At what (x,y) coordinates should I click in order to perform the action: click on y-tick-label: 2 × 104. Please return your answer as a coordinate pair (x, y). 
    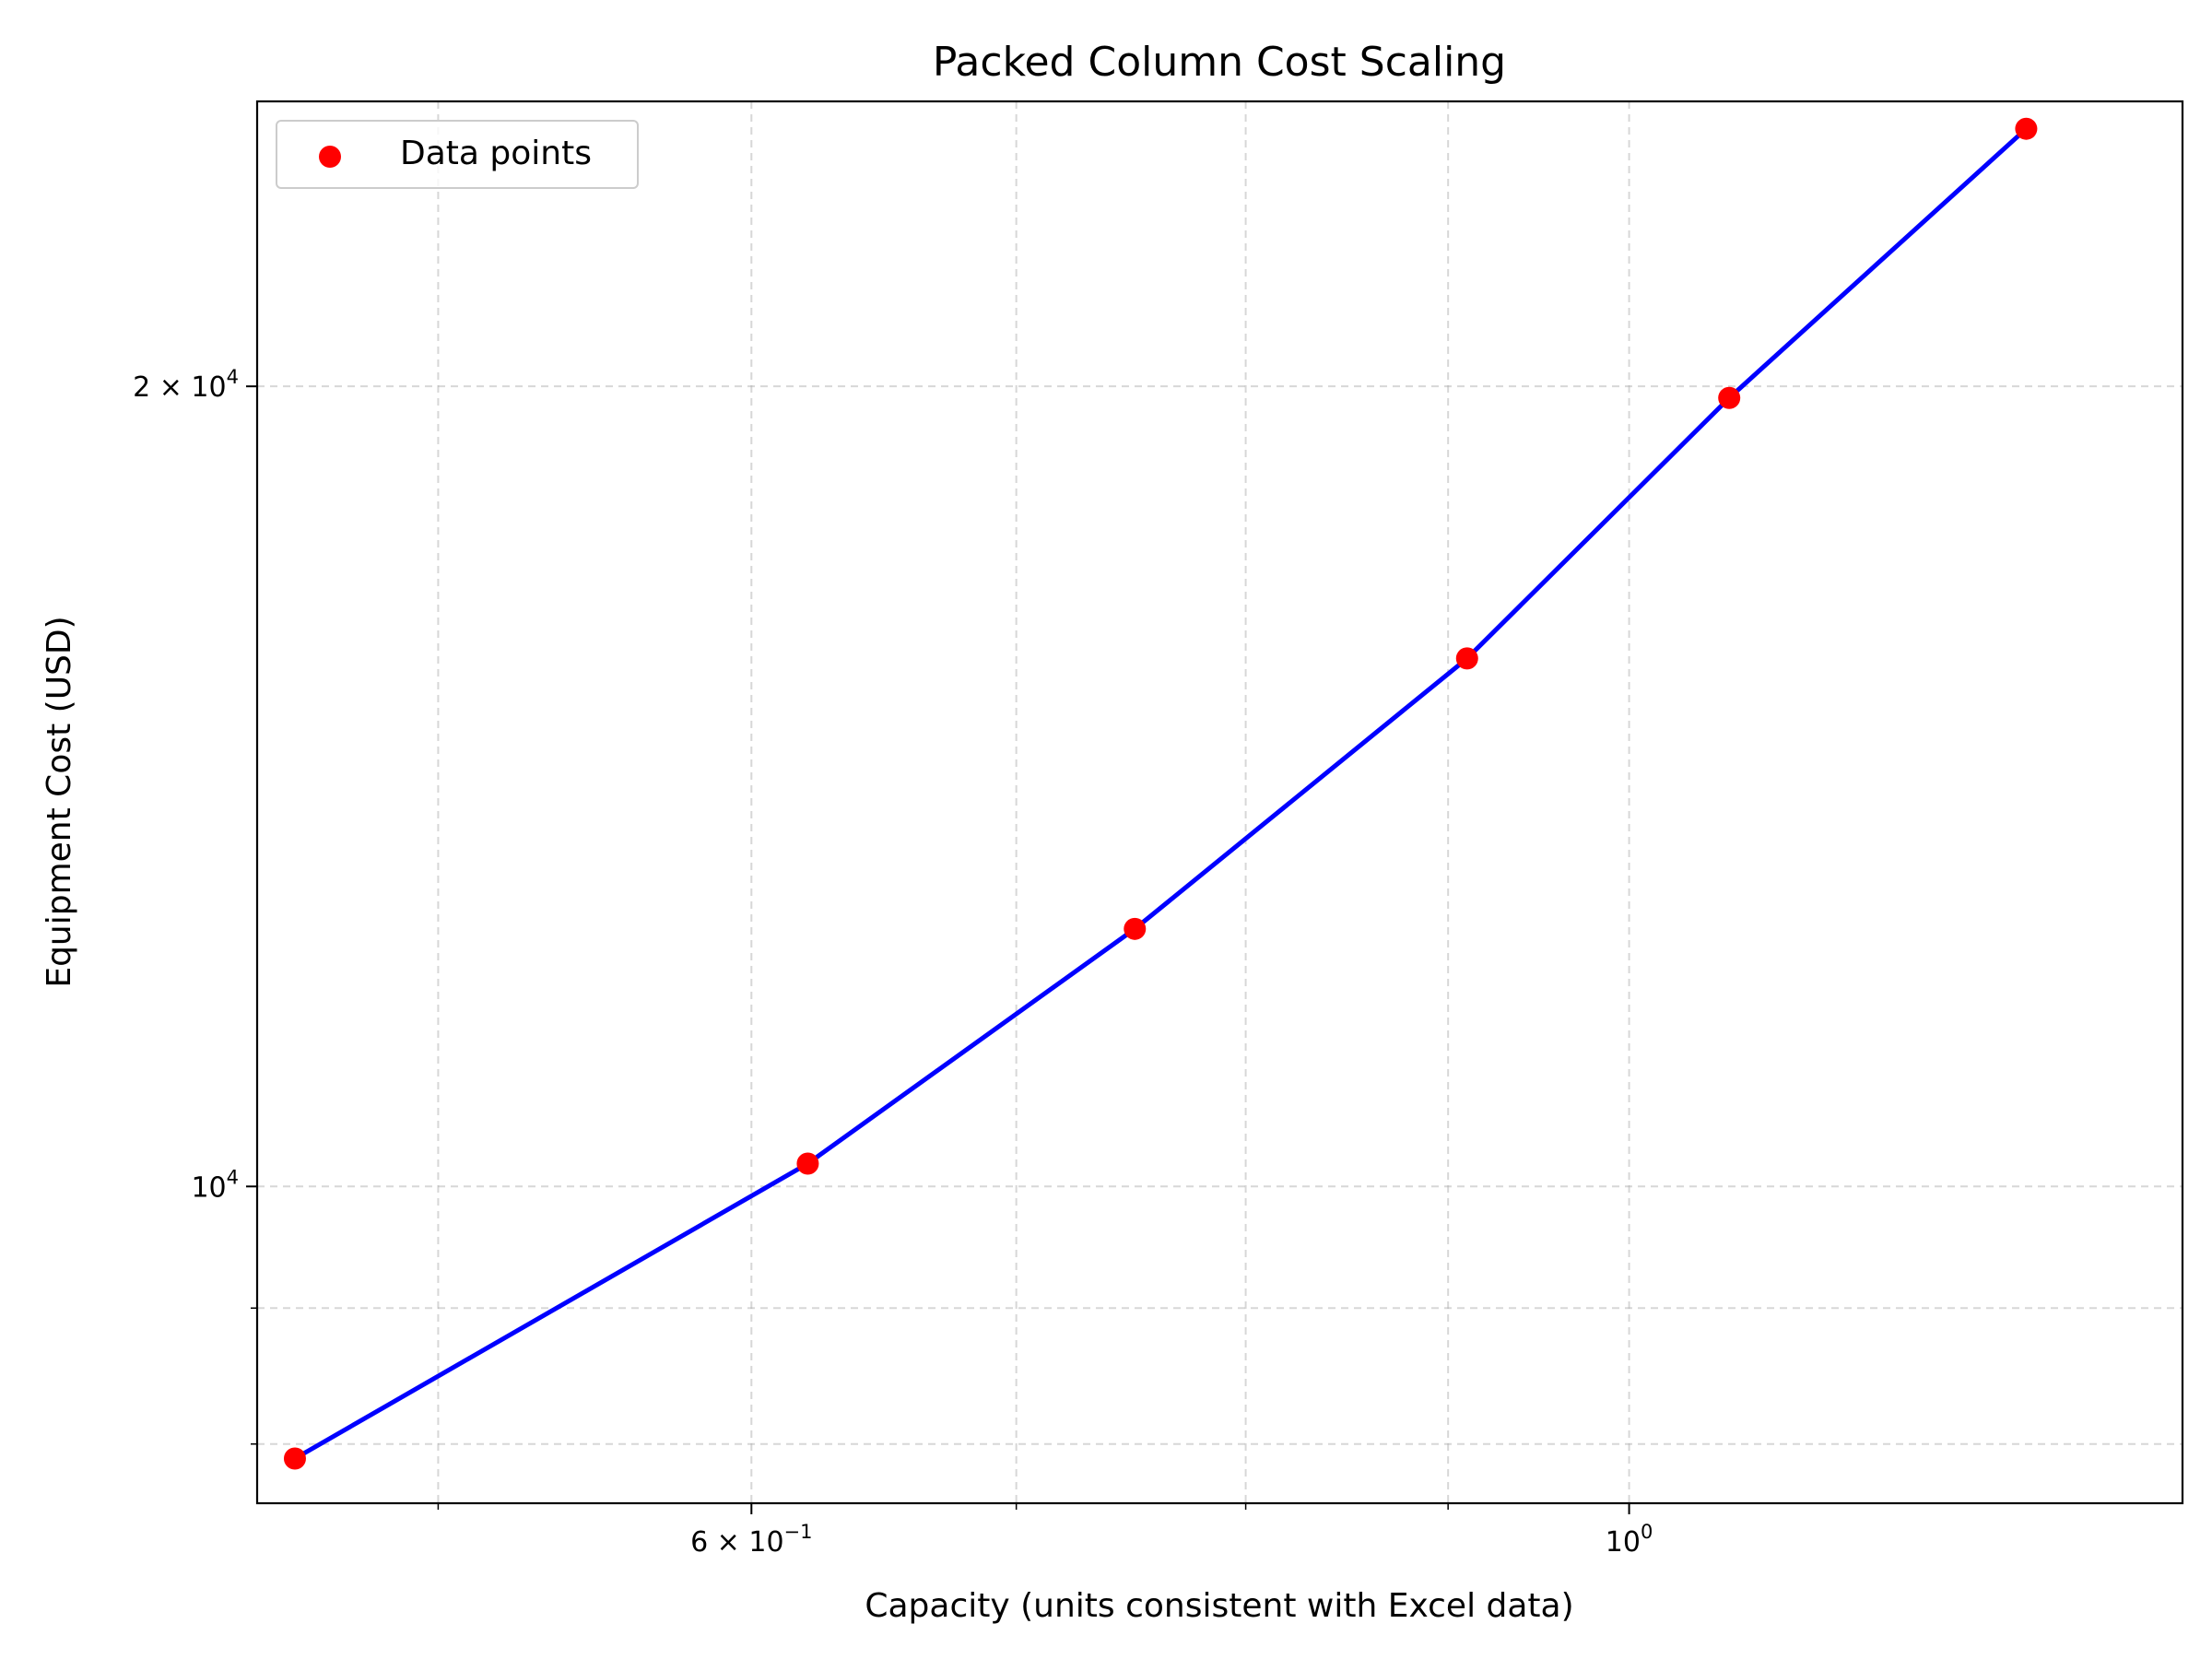
    Looking at the image, I should click on (186, 385).